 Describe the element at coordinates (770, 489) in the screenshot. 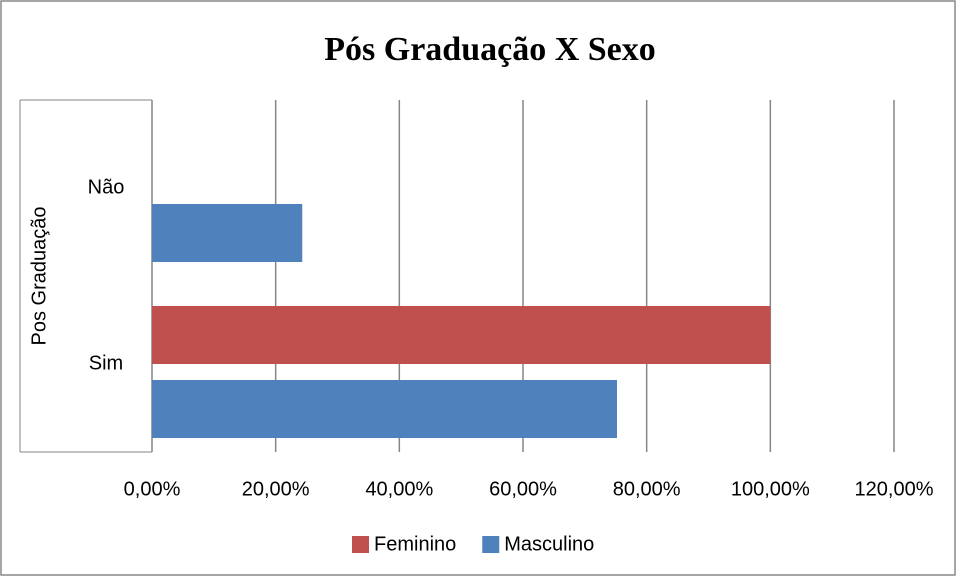

I see `x-tick-label: 100,00%` at that location.